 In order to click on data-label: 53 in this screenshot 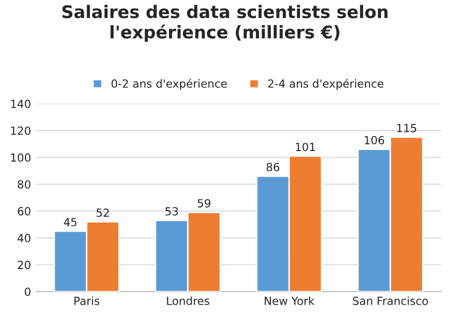, I will do `click(171, 211)`.